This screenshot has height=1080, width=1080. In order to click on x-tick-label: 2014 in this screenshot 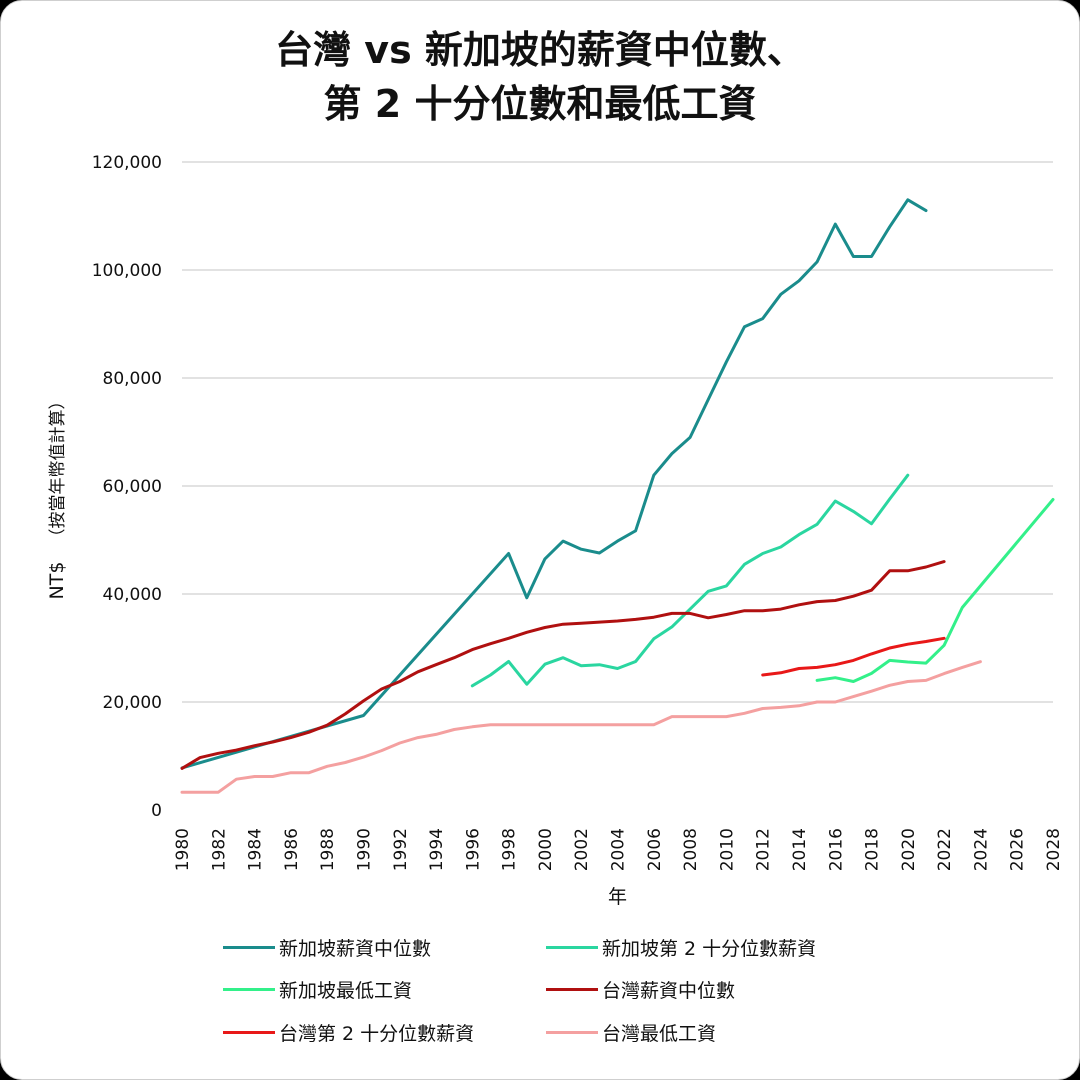, I will do `click(800, 849)`.